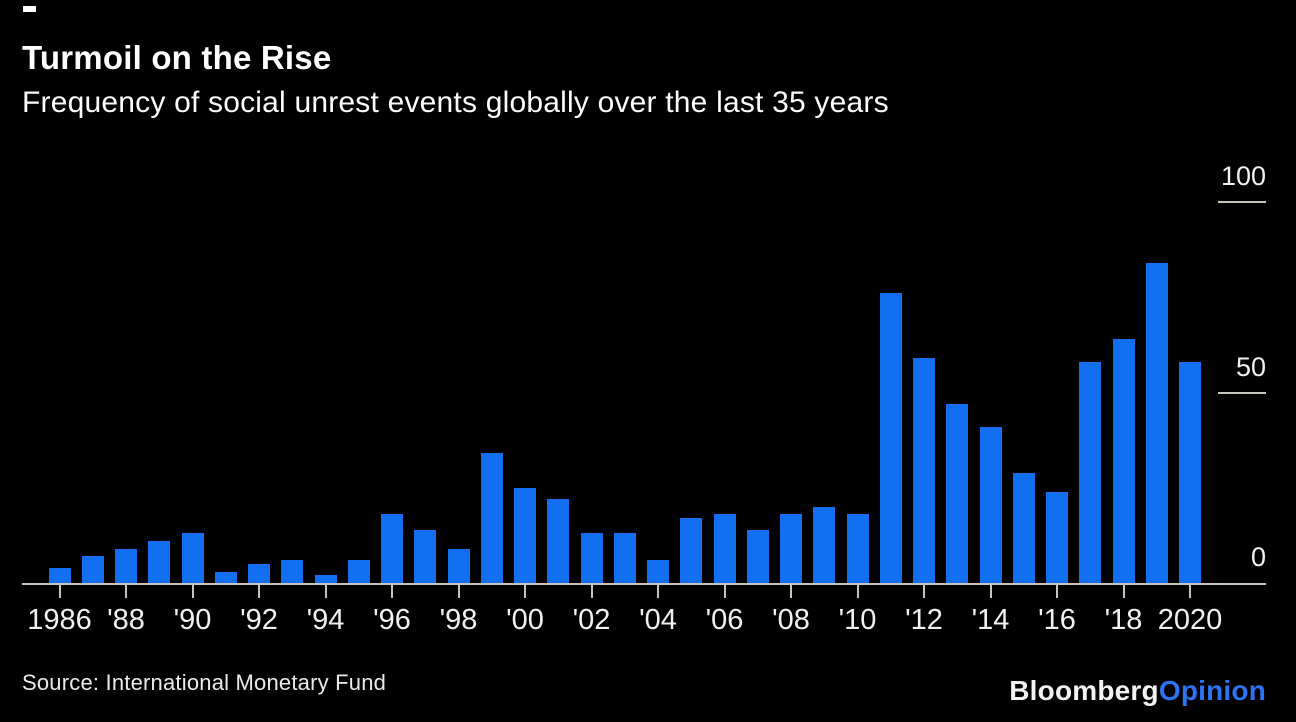 Image resolution: width=1296 pixels, height=722 pixels. Describe the element at coordinates (92, 569) in the screenshot. I see `bar-1987` at that location.